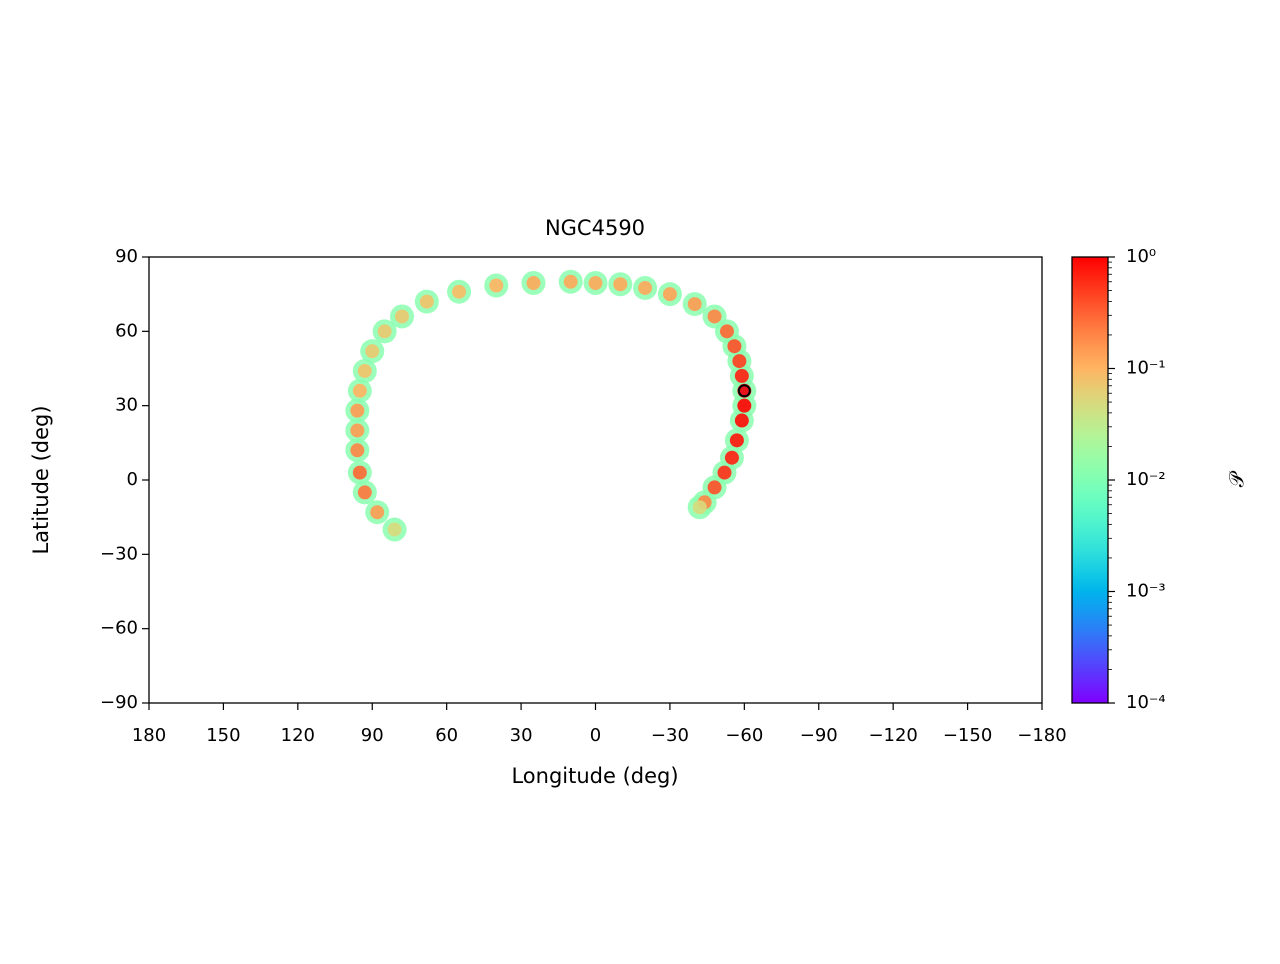 This screenshot has width=1280, height=964. Describe the element at coordinates (551, 405) in the screenshot. I see `plot-area` at that location.